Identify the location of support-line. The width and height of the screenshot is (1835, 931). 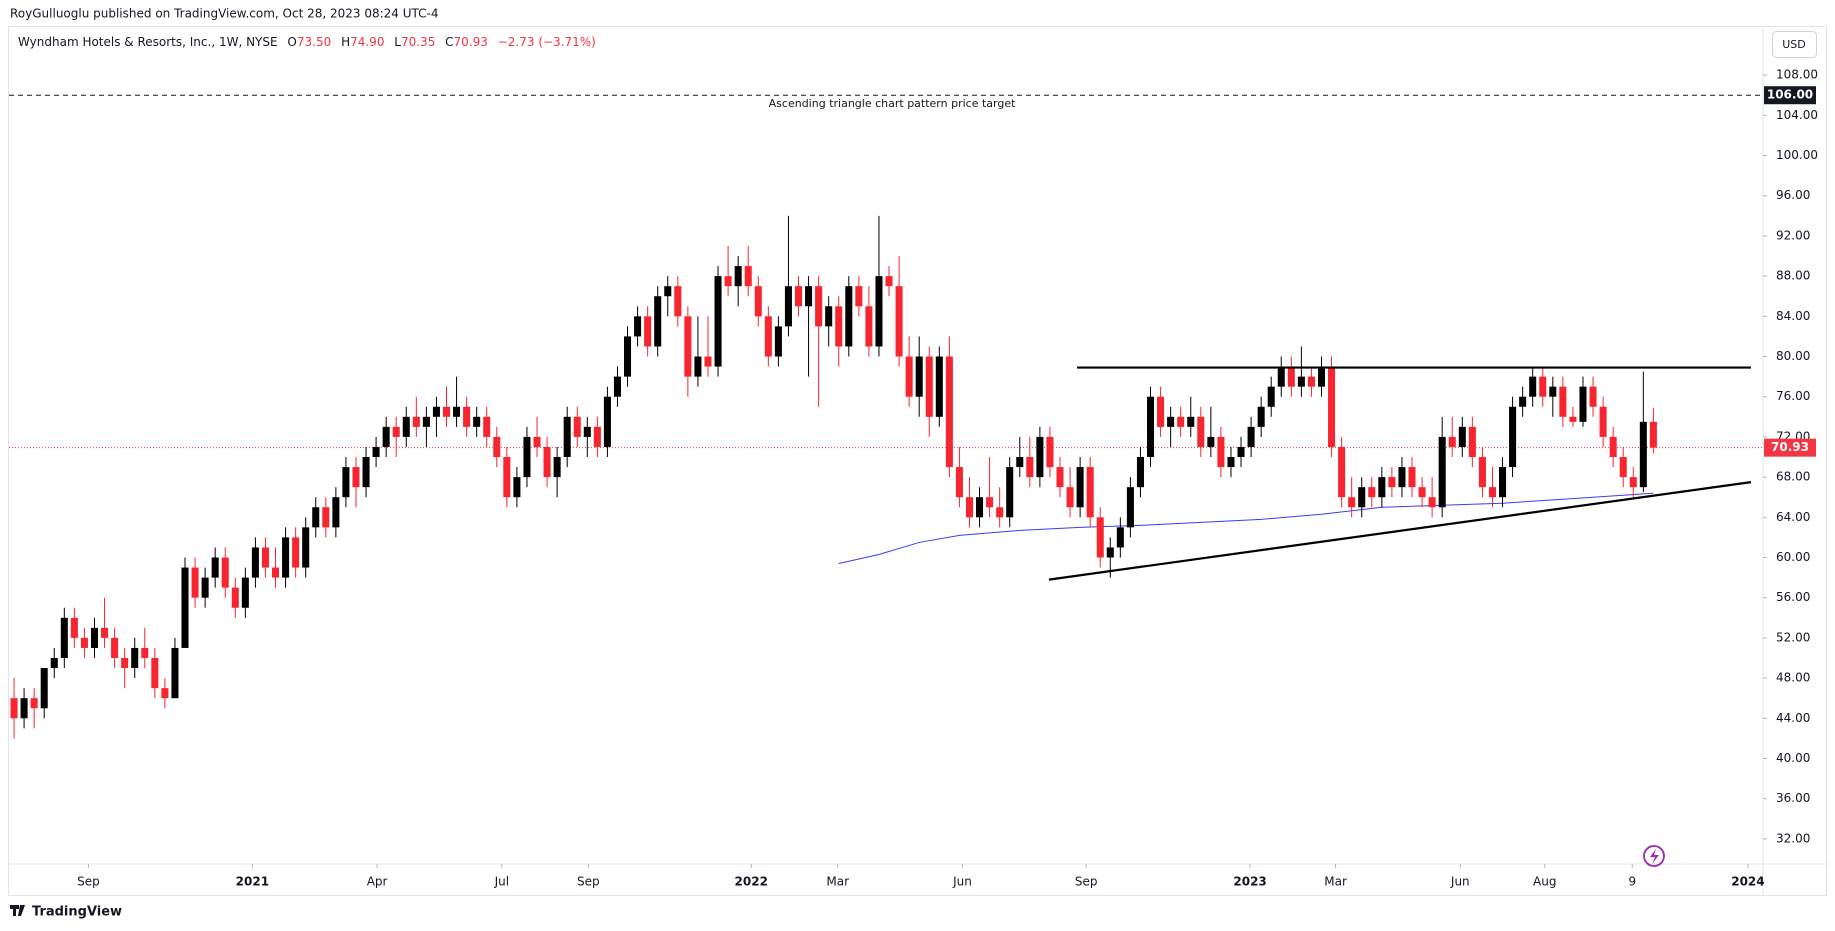
(1400, 531).